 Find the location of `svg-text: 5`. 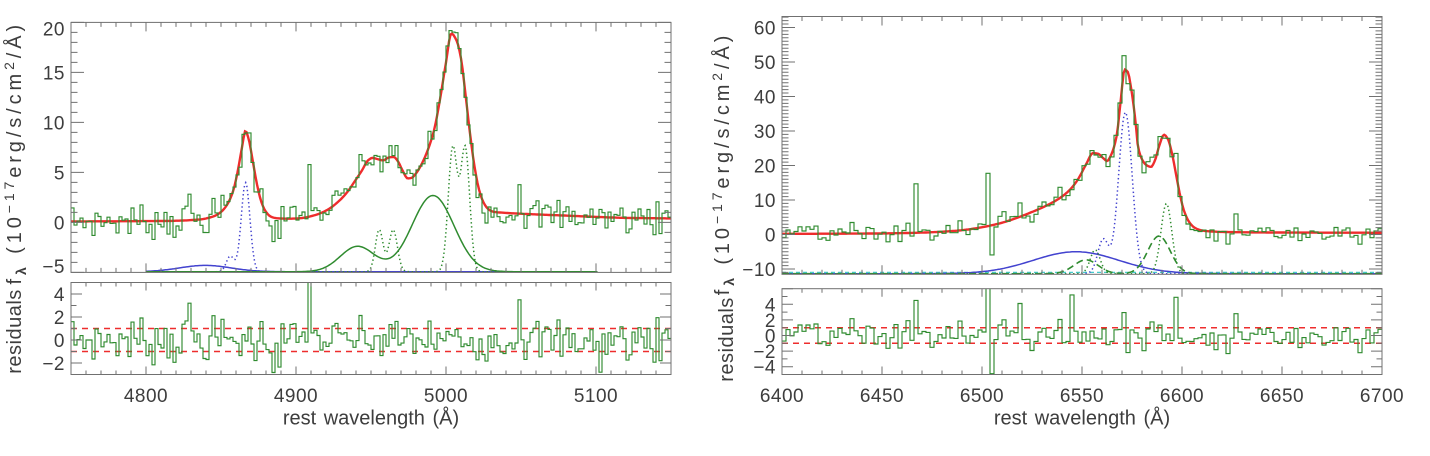

svg-text: 5 is located at coordinates (59, 173).